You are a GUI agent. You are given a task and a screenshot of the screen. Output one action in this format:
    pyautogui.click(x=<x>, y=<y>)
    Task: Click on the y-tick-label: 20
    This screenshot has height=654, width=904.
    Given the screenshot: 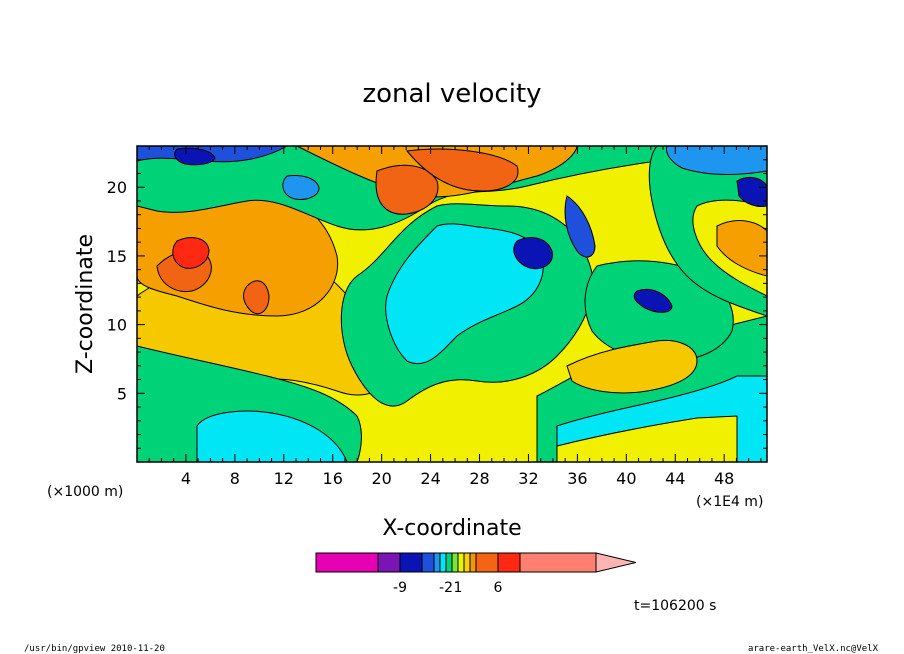 What is the action you would take?
    pyautogui.click(x=117, y=187)
    